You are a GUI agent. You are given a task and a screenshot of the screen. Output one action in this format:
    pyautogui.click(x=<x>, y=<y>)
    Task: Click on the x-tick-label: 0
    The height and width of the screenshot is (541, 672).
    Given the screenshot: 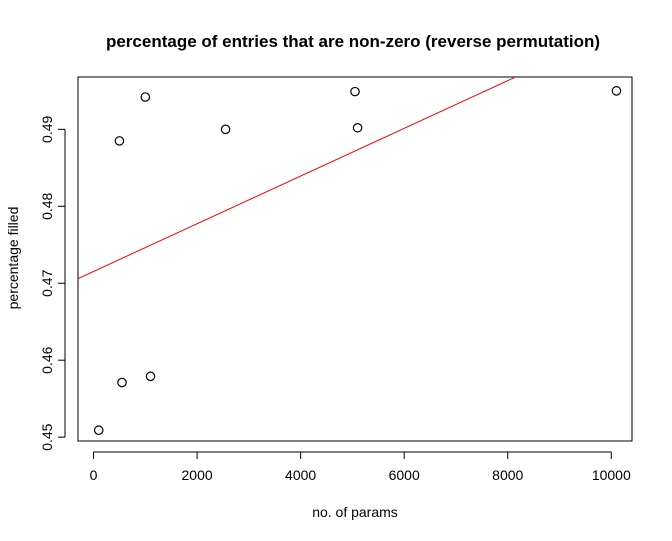 What is the action you would take?
    pyautogui.click(x=94, y=475)
    